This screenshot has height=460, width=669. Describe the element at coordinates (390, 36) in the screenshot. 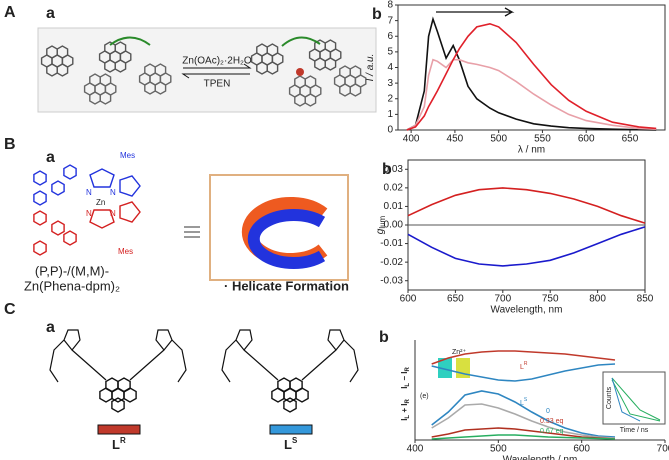

I see `y-tick-label: 6` at that location.